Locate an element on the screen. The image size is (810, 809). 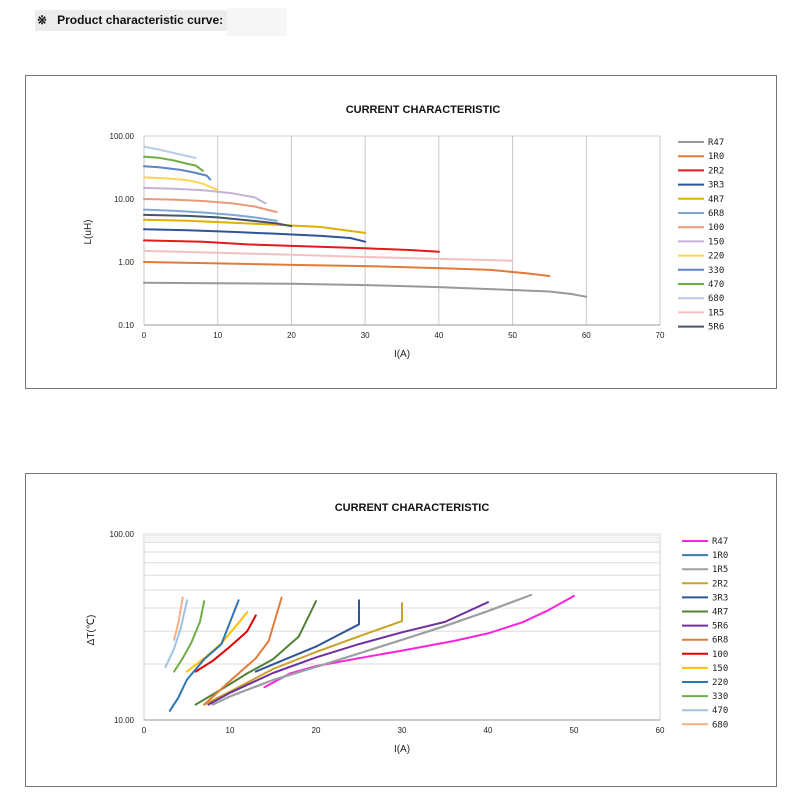
chart1-x-tick-label: 10 is located at coordinates (217, 335).